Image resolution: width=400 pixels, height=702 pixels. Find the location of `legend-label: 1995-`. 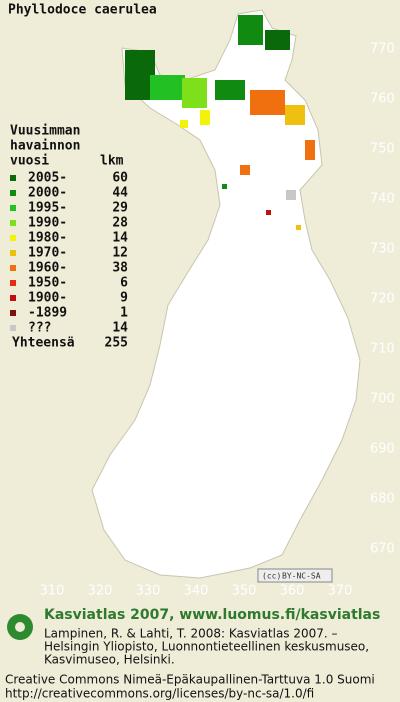

legend-label: 1995- is located at coordinates (47, 208).